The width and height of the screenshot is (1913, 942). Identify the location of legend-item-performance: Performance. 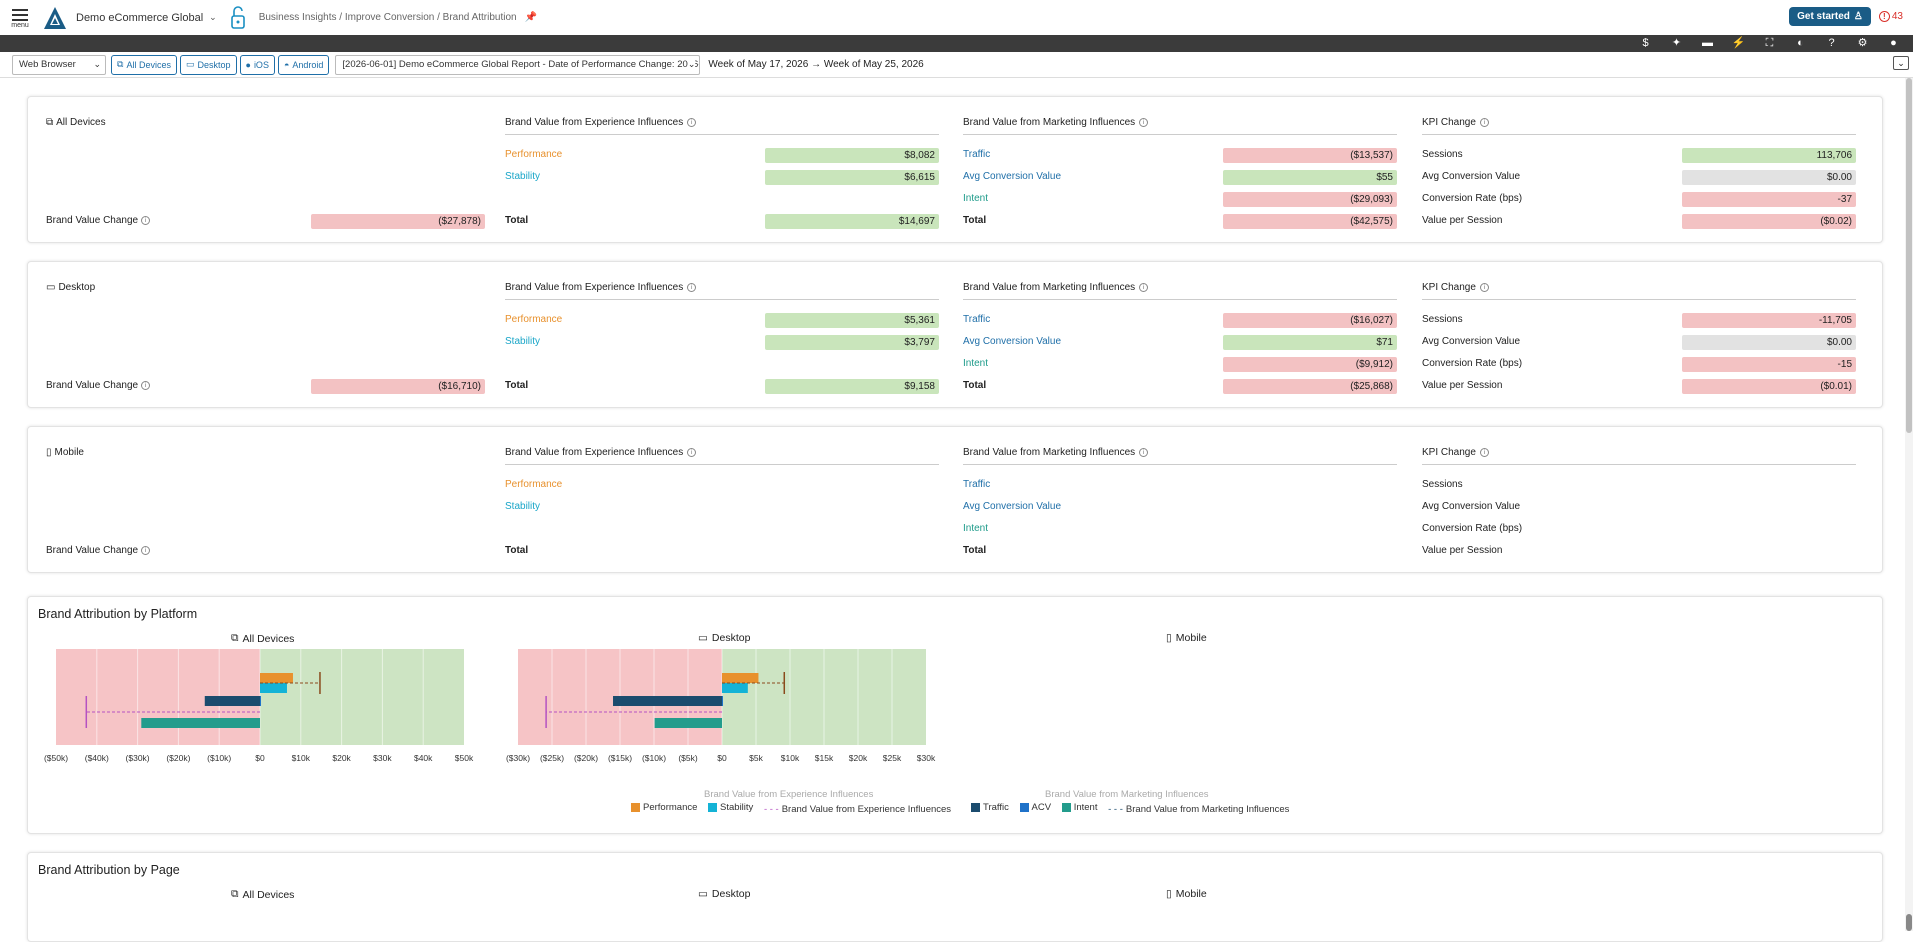
(664, 807).